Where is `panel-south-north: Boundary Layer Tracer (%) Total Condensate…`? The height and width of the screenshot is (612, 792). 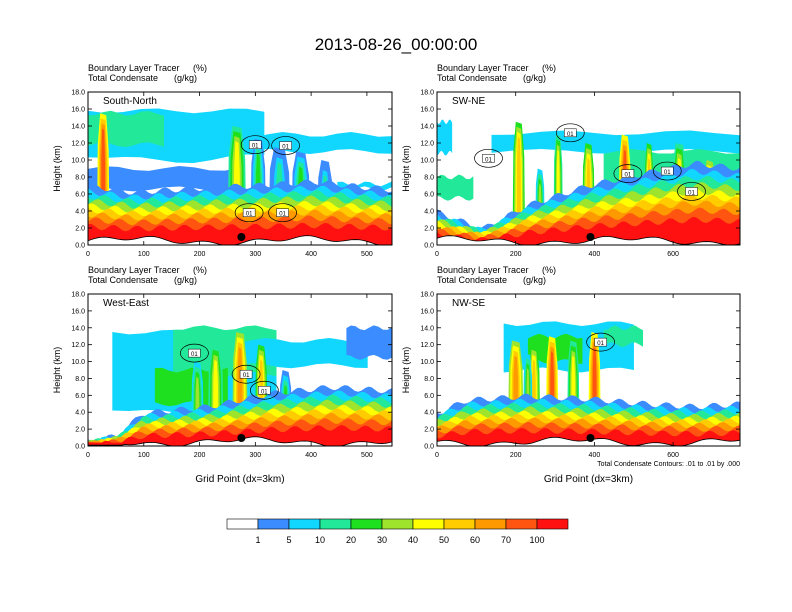
panel-south-north: Boundary Layer Tracer (%) Total Condensate… is located at coordinates (222, 160).